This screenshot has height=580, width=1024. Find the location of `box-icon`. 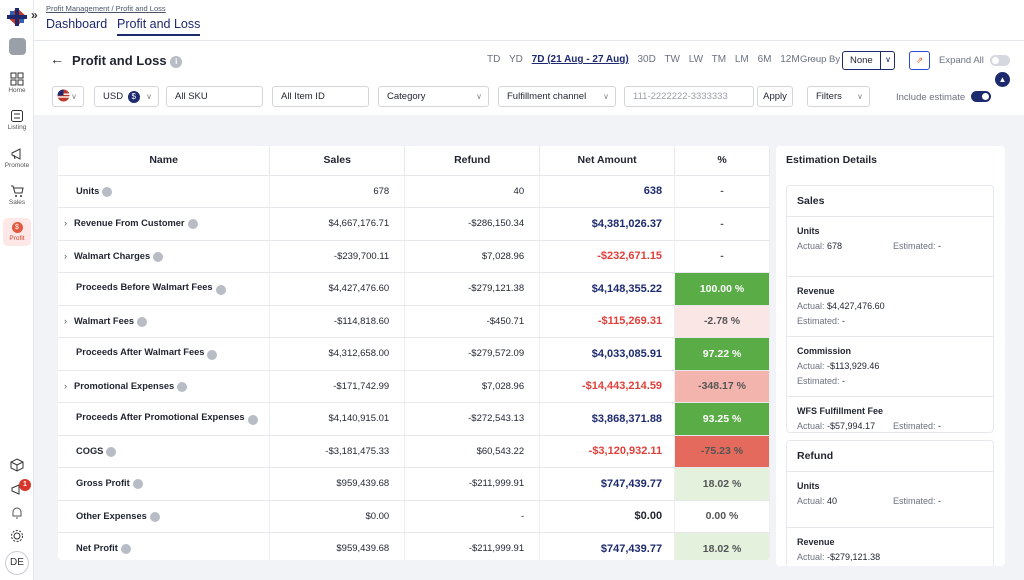

box-icon is located at coordinates (17, 465).